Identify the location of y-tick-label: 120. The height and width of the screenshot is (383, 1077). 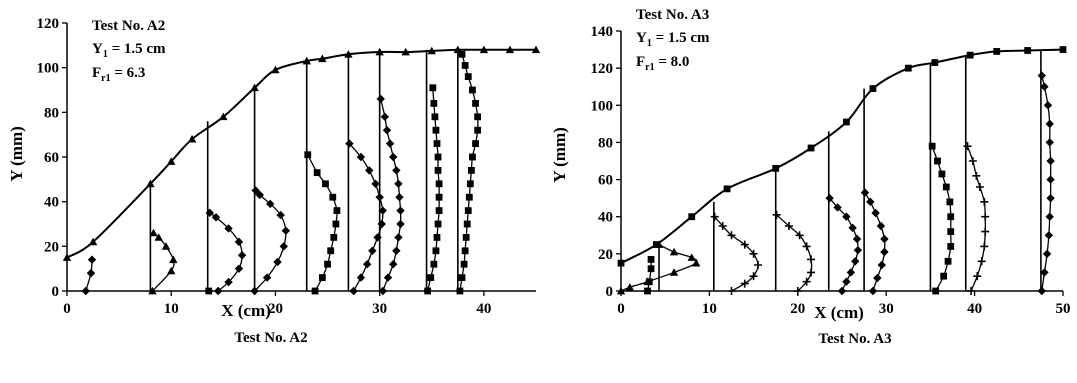
(602, 69).